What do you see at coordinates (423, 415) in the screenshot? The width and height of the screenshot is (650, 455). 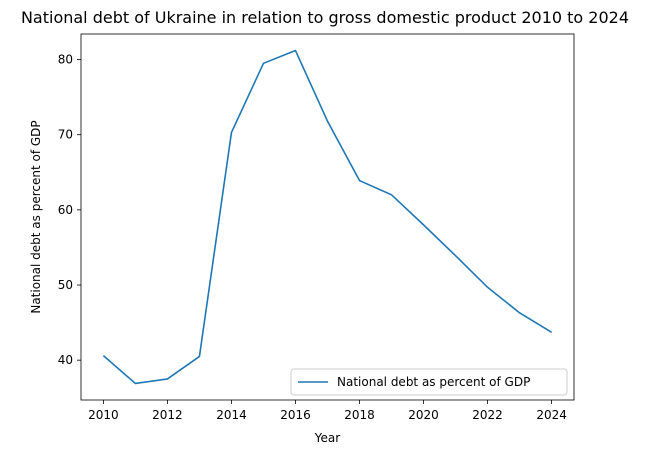 I see `x-tick-label: 2020` at bounding box center [423, 415].